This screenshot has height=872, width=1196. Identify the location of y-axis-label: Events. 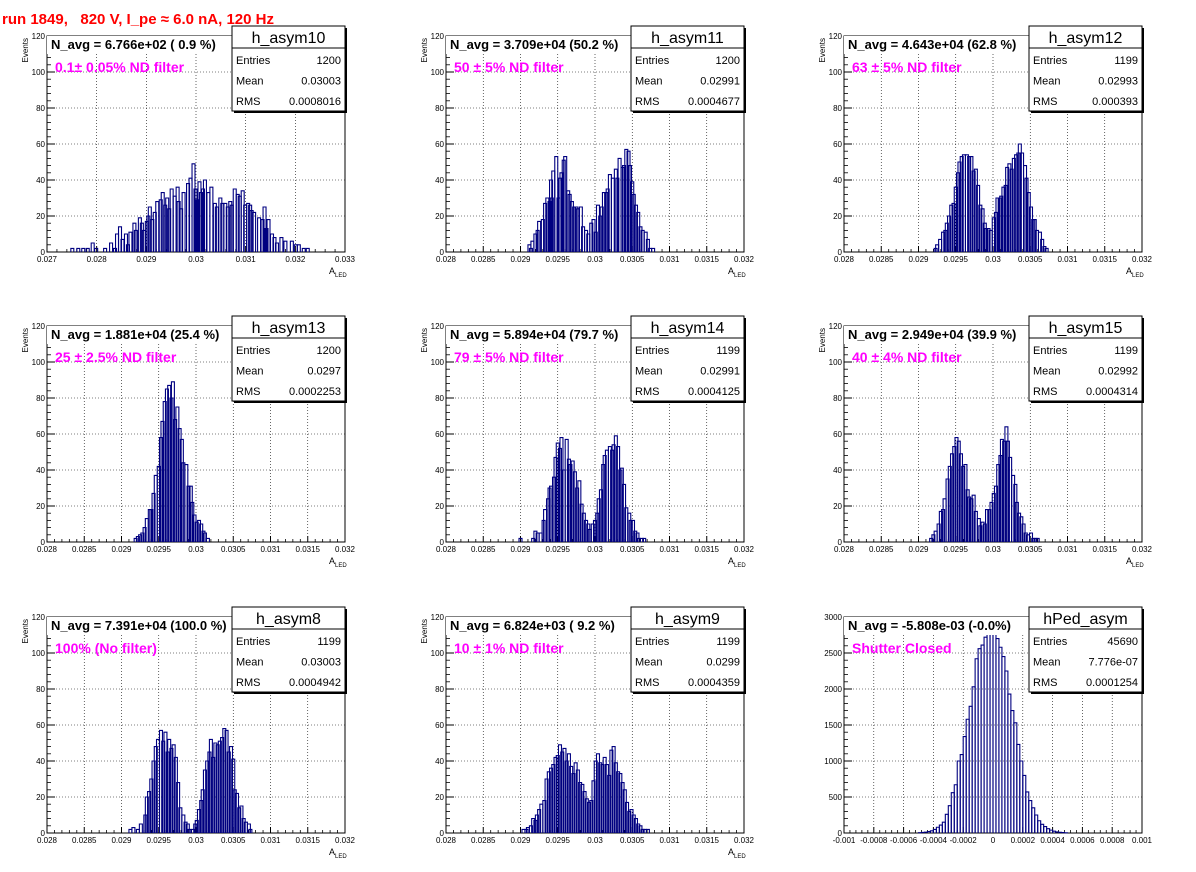
(424, 340).